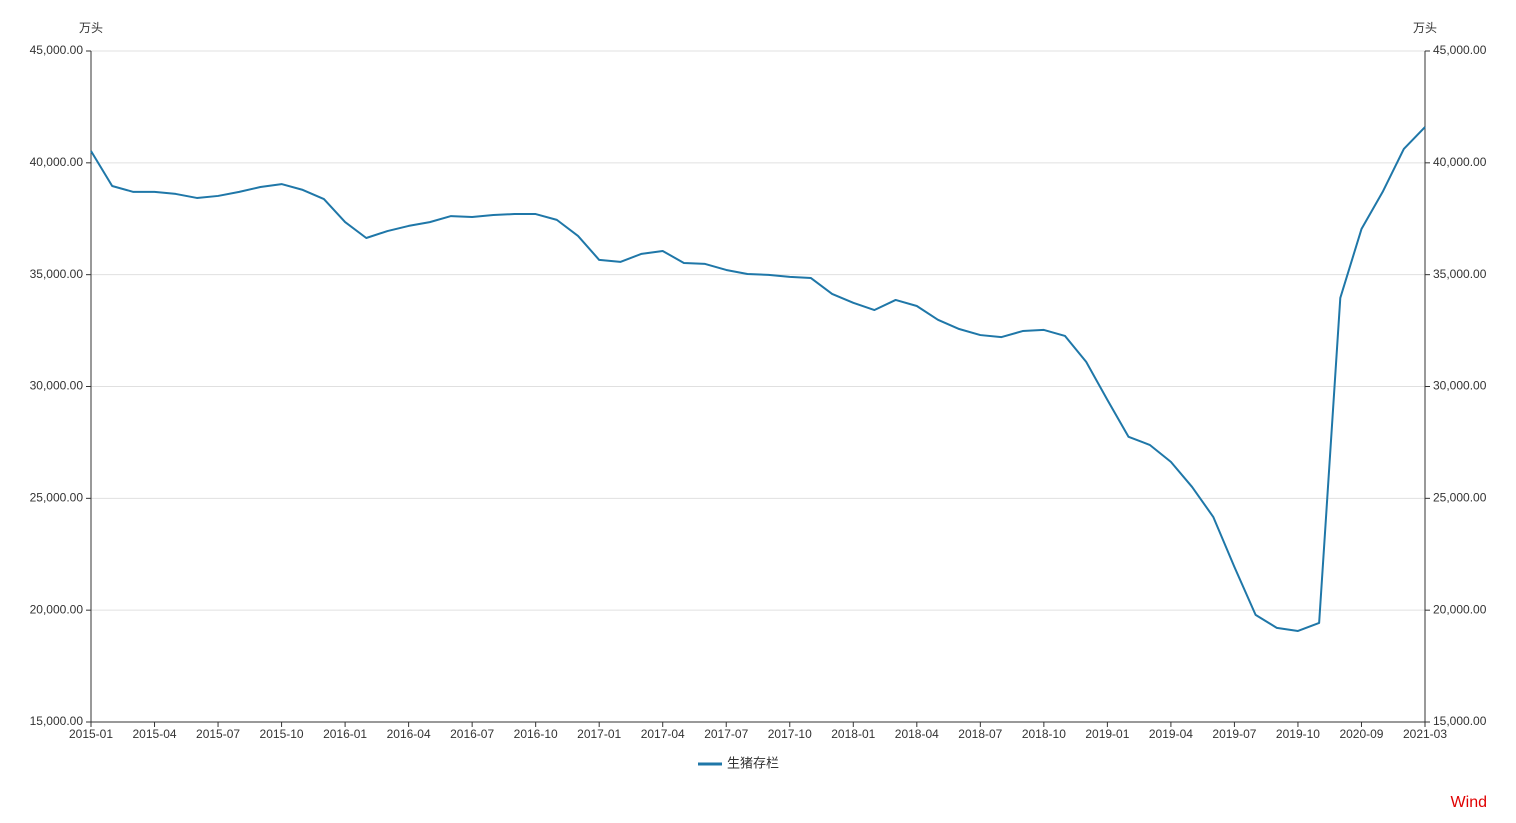 The width and height of the screenshot is (1516, 823). What do you see at coordinates (345, 734) in the screenshot?
I see `x-tick-label: 2016-01` at bounding box center [345, 734].